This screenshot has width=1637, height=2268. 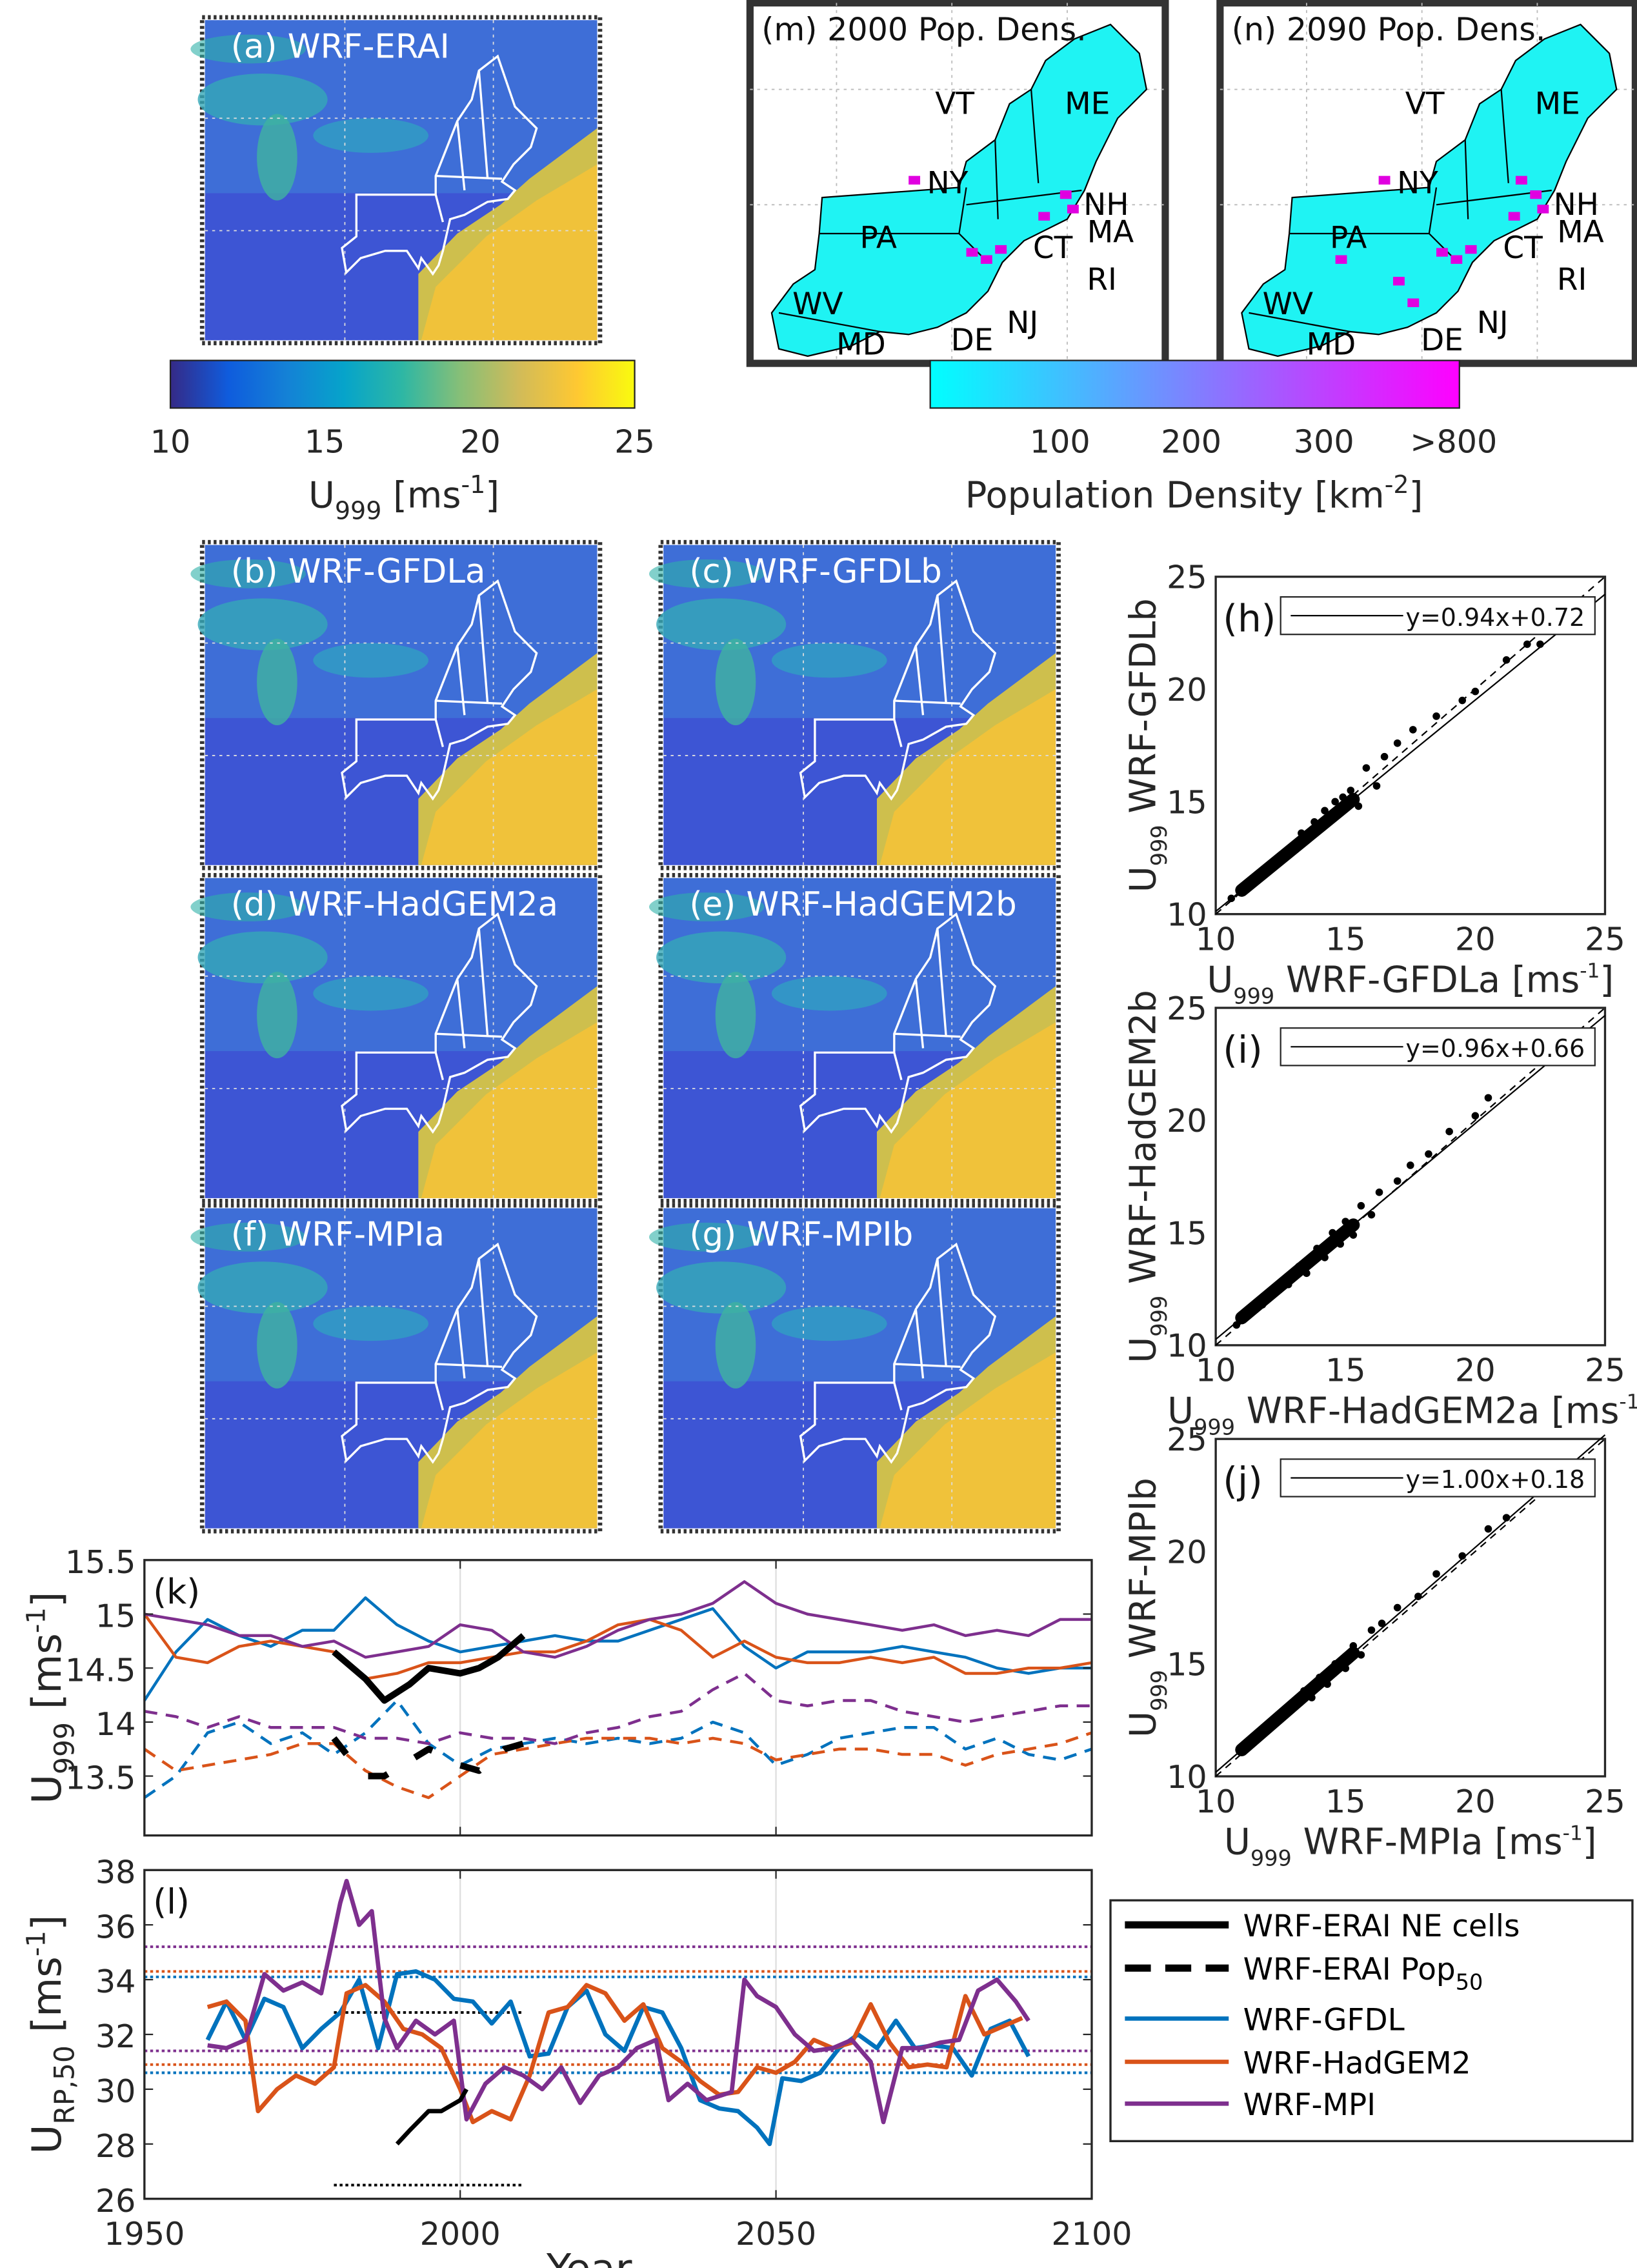 I want to click on wind-map-b: (b) WRF-GFDLa, so click(x=396, y=704).